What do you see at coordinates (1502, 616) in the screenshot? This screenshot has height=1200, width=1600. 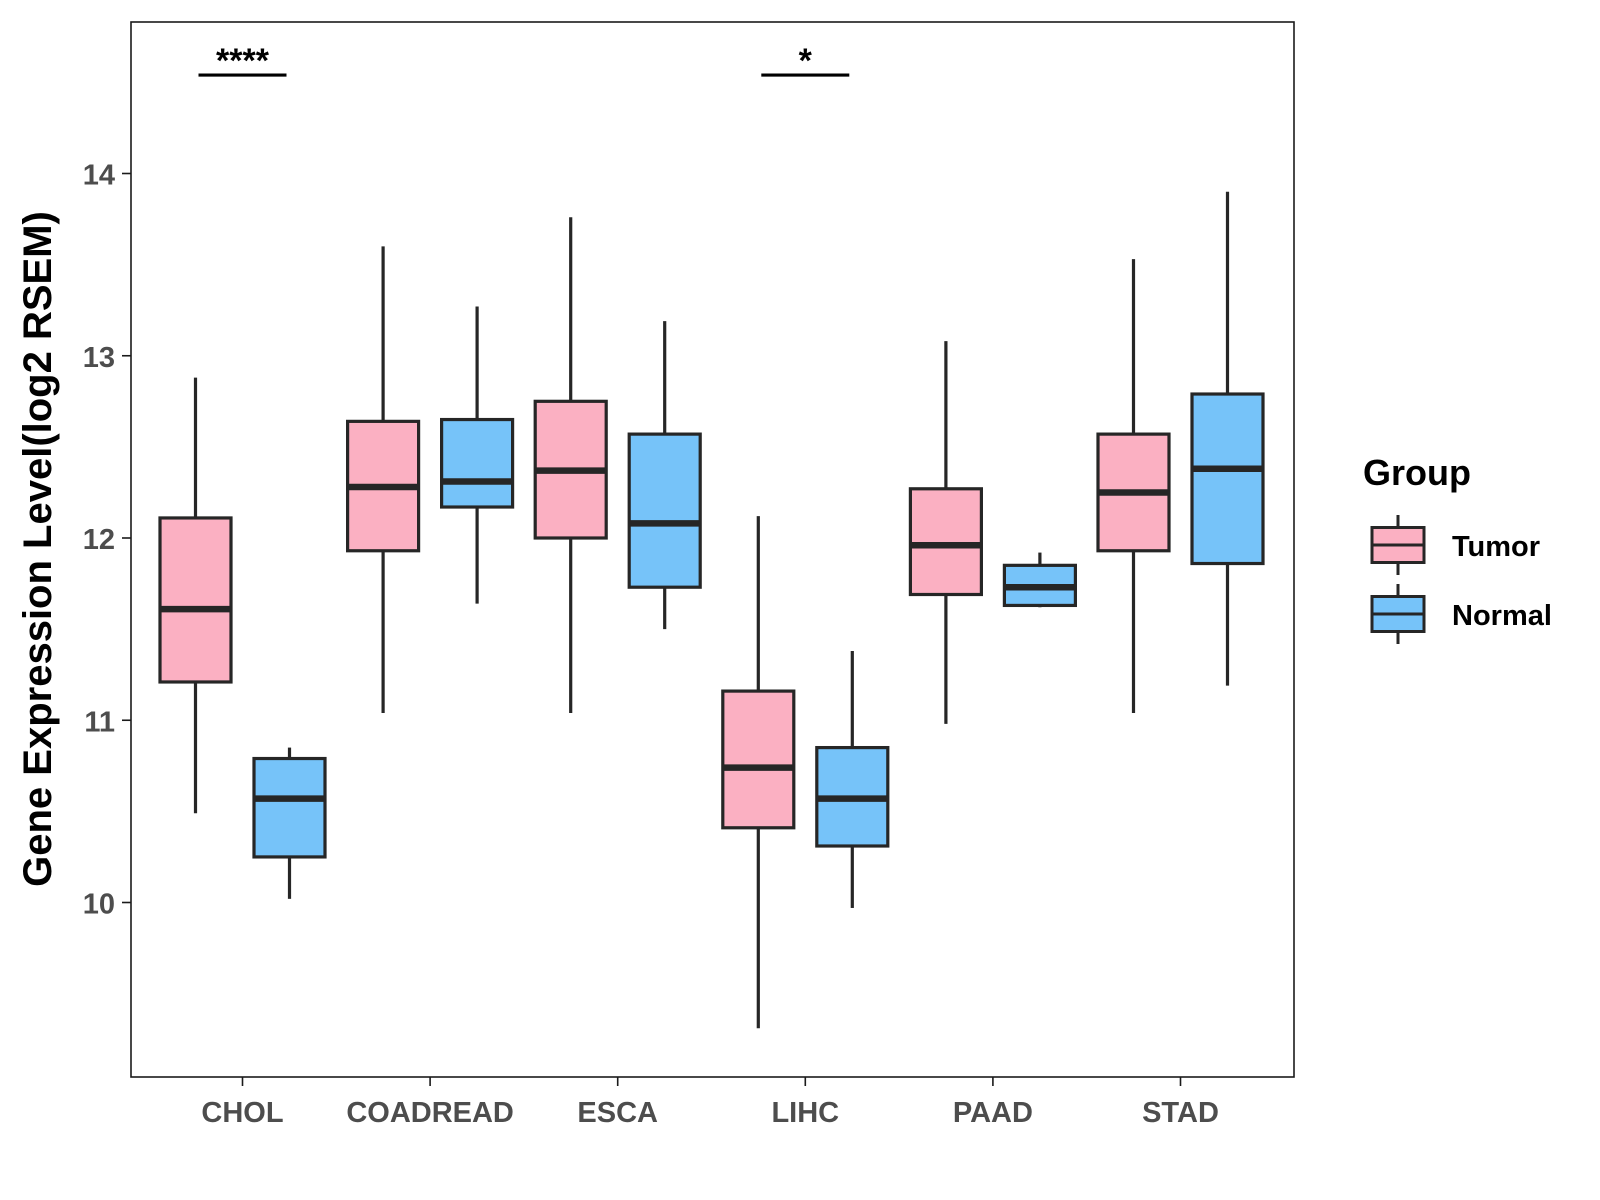 I see `legend-label: Normal` at bounding box center [1502, 616].